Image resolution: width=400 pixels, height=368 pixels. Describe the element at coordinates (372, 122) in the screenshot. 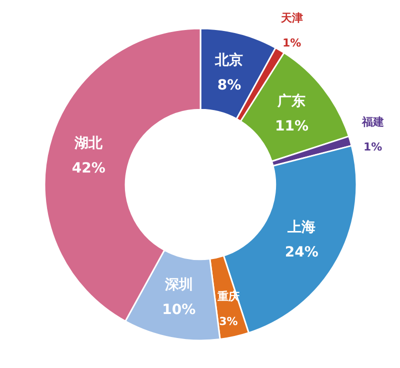

I see `slice-label: 福建` at that location.